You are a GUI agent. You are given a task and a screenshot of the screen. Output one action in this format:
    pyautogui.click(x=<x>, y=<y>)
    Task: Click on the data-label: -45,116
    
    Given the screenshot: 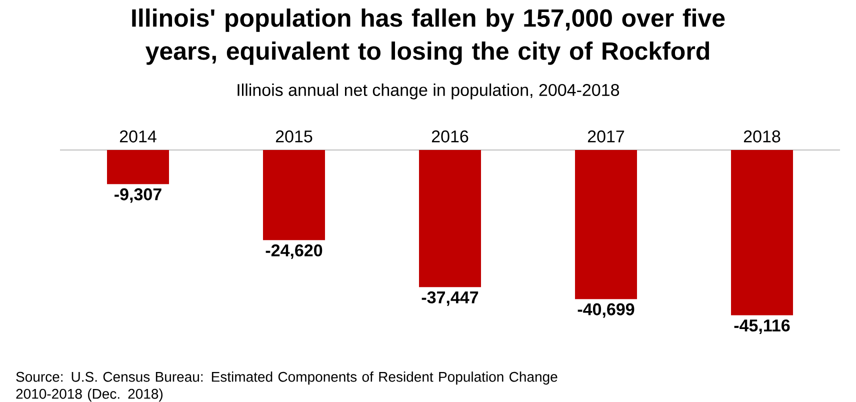 What is the action you would take?
    pyautogui.click(x=762, y=326)
    